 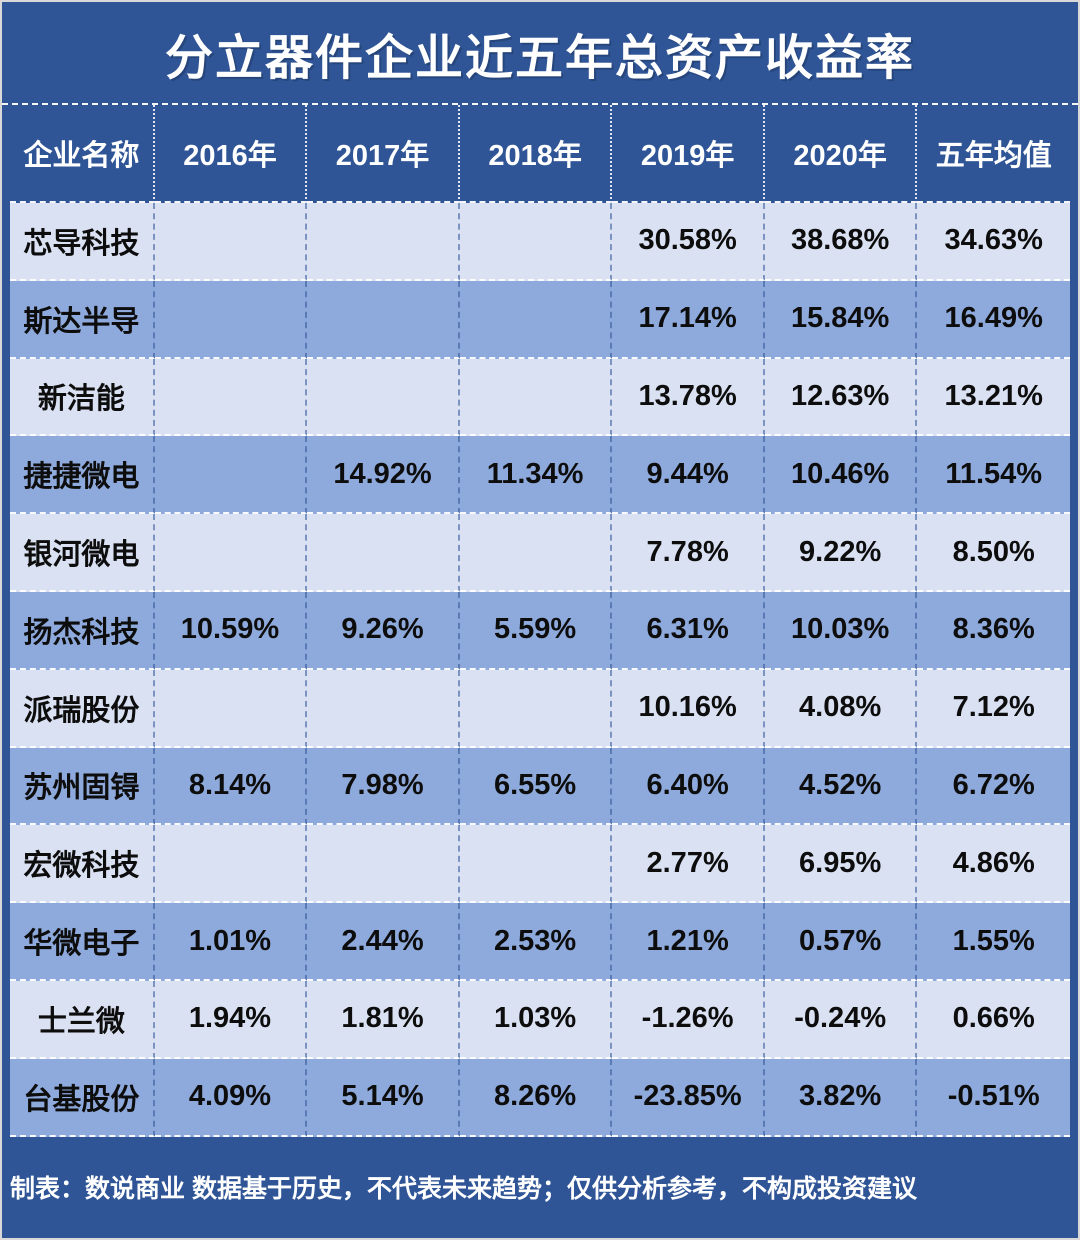 I want to click on value-cell: 9.22%, so click(x=841, y=553).